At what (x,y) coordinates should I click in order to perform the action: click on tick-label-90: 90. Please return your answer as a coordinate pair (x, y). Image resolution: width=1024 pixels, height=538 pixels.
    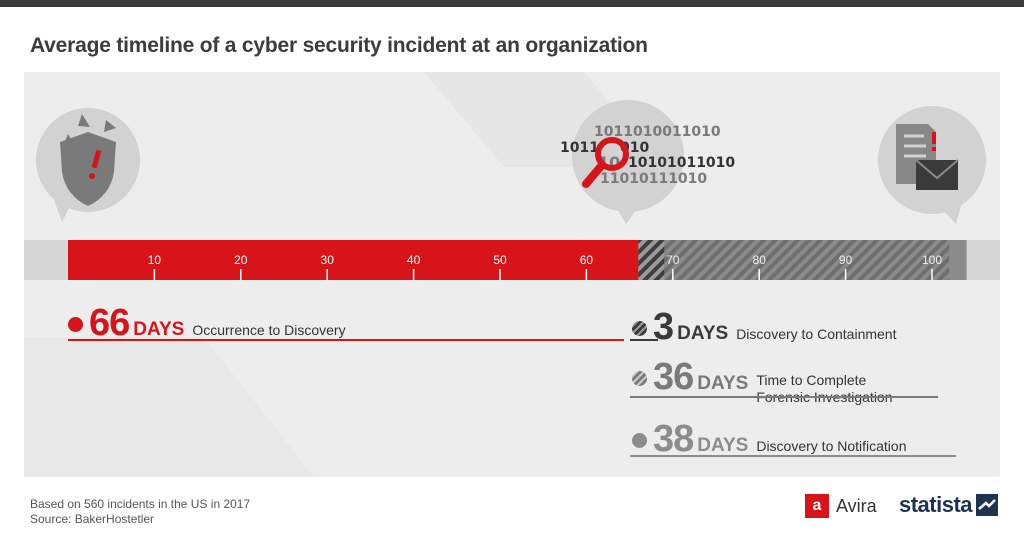
    Looking at the image, I should click on (846, 260).